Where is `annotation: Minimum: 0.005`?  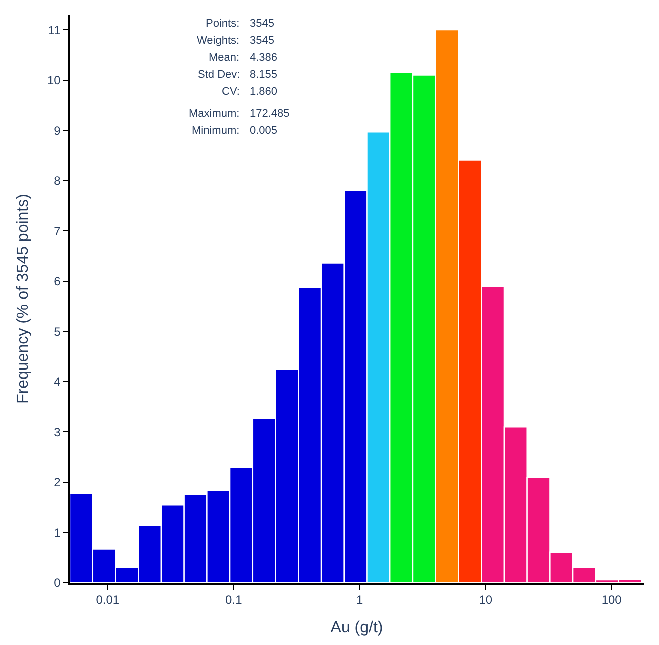
annotation: Minimum: 0.005 is located at coordinates (235, 131).